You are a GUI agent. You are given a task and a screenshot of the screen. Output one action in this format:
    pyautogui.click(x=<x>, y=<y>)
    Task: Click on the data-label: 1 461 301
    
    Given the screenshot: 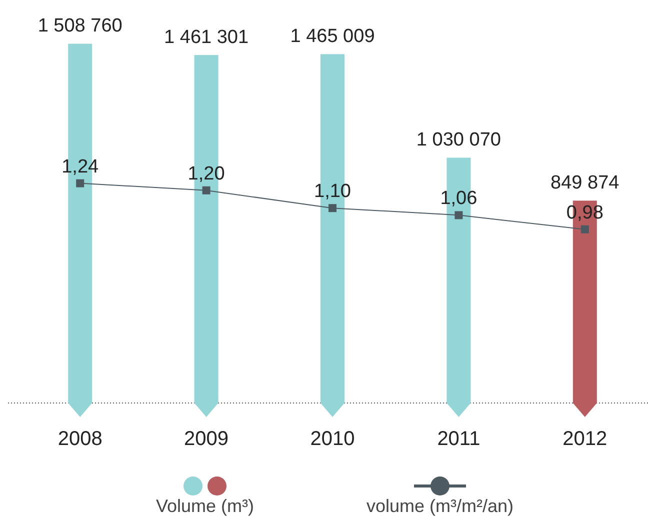 What is the action you would take?
    pyautogui.click(x=206, y=37)
    